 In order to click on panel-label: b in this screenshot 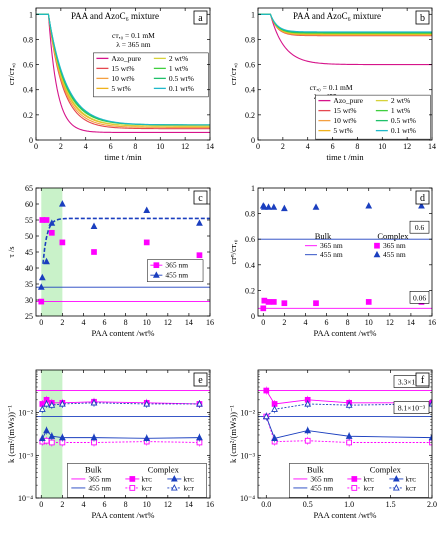, I will do `click(422, 18)`.